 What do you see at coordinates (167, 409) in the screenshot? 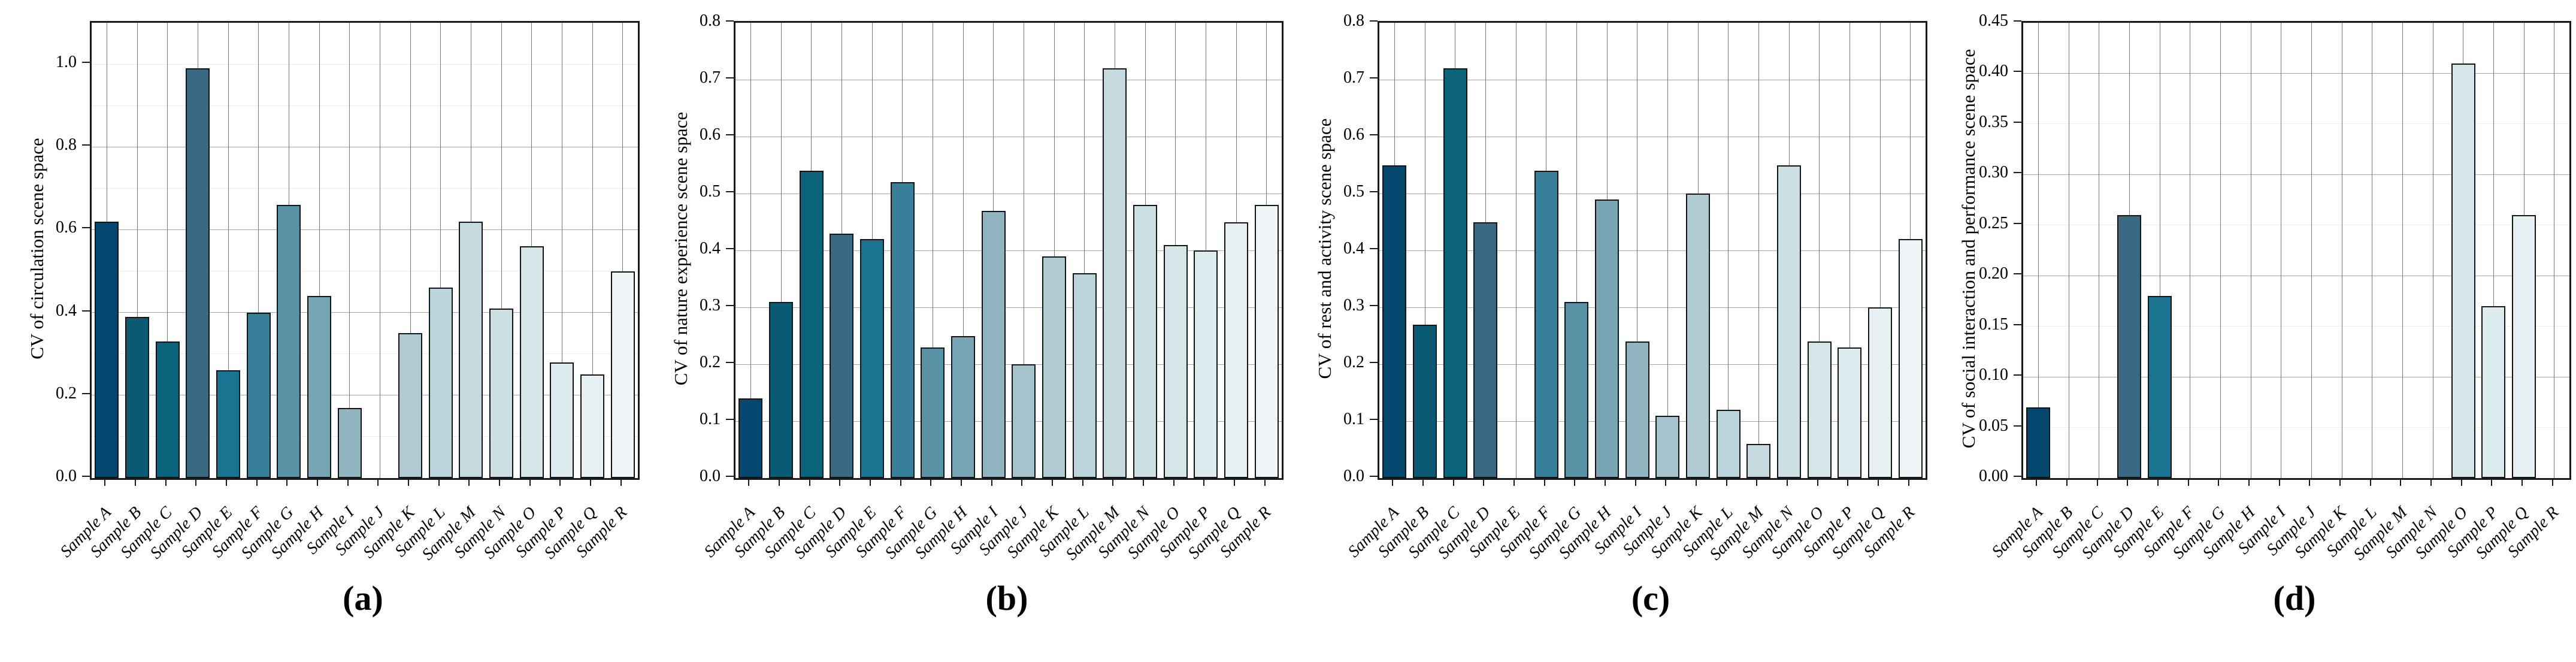
I see `bar-a-sample-c` at bounding box center [167, 409].